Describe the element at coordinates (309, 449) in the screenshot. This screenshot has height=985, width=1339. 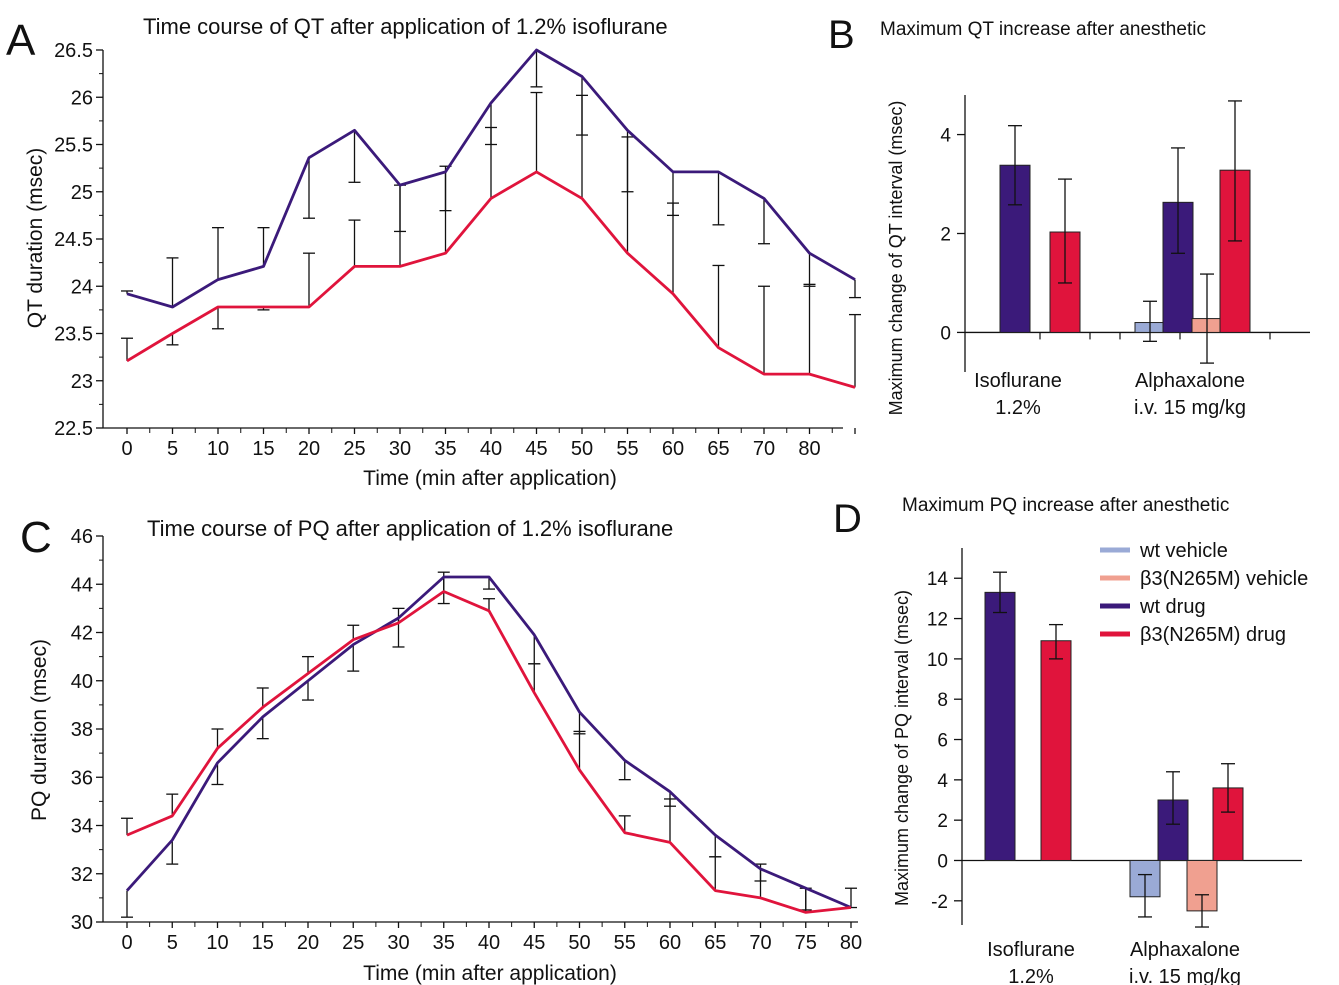
I see `panel-a-x-tick-label: 20` at that location.